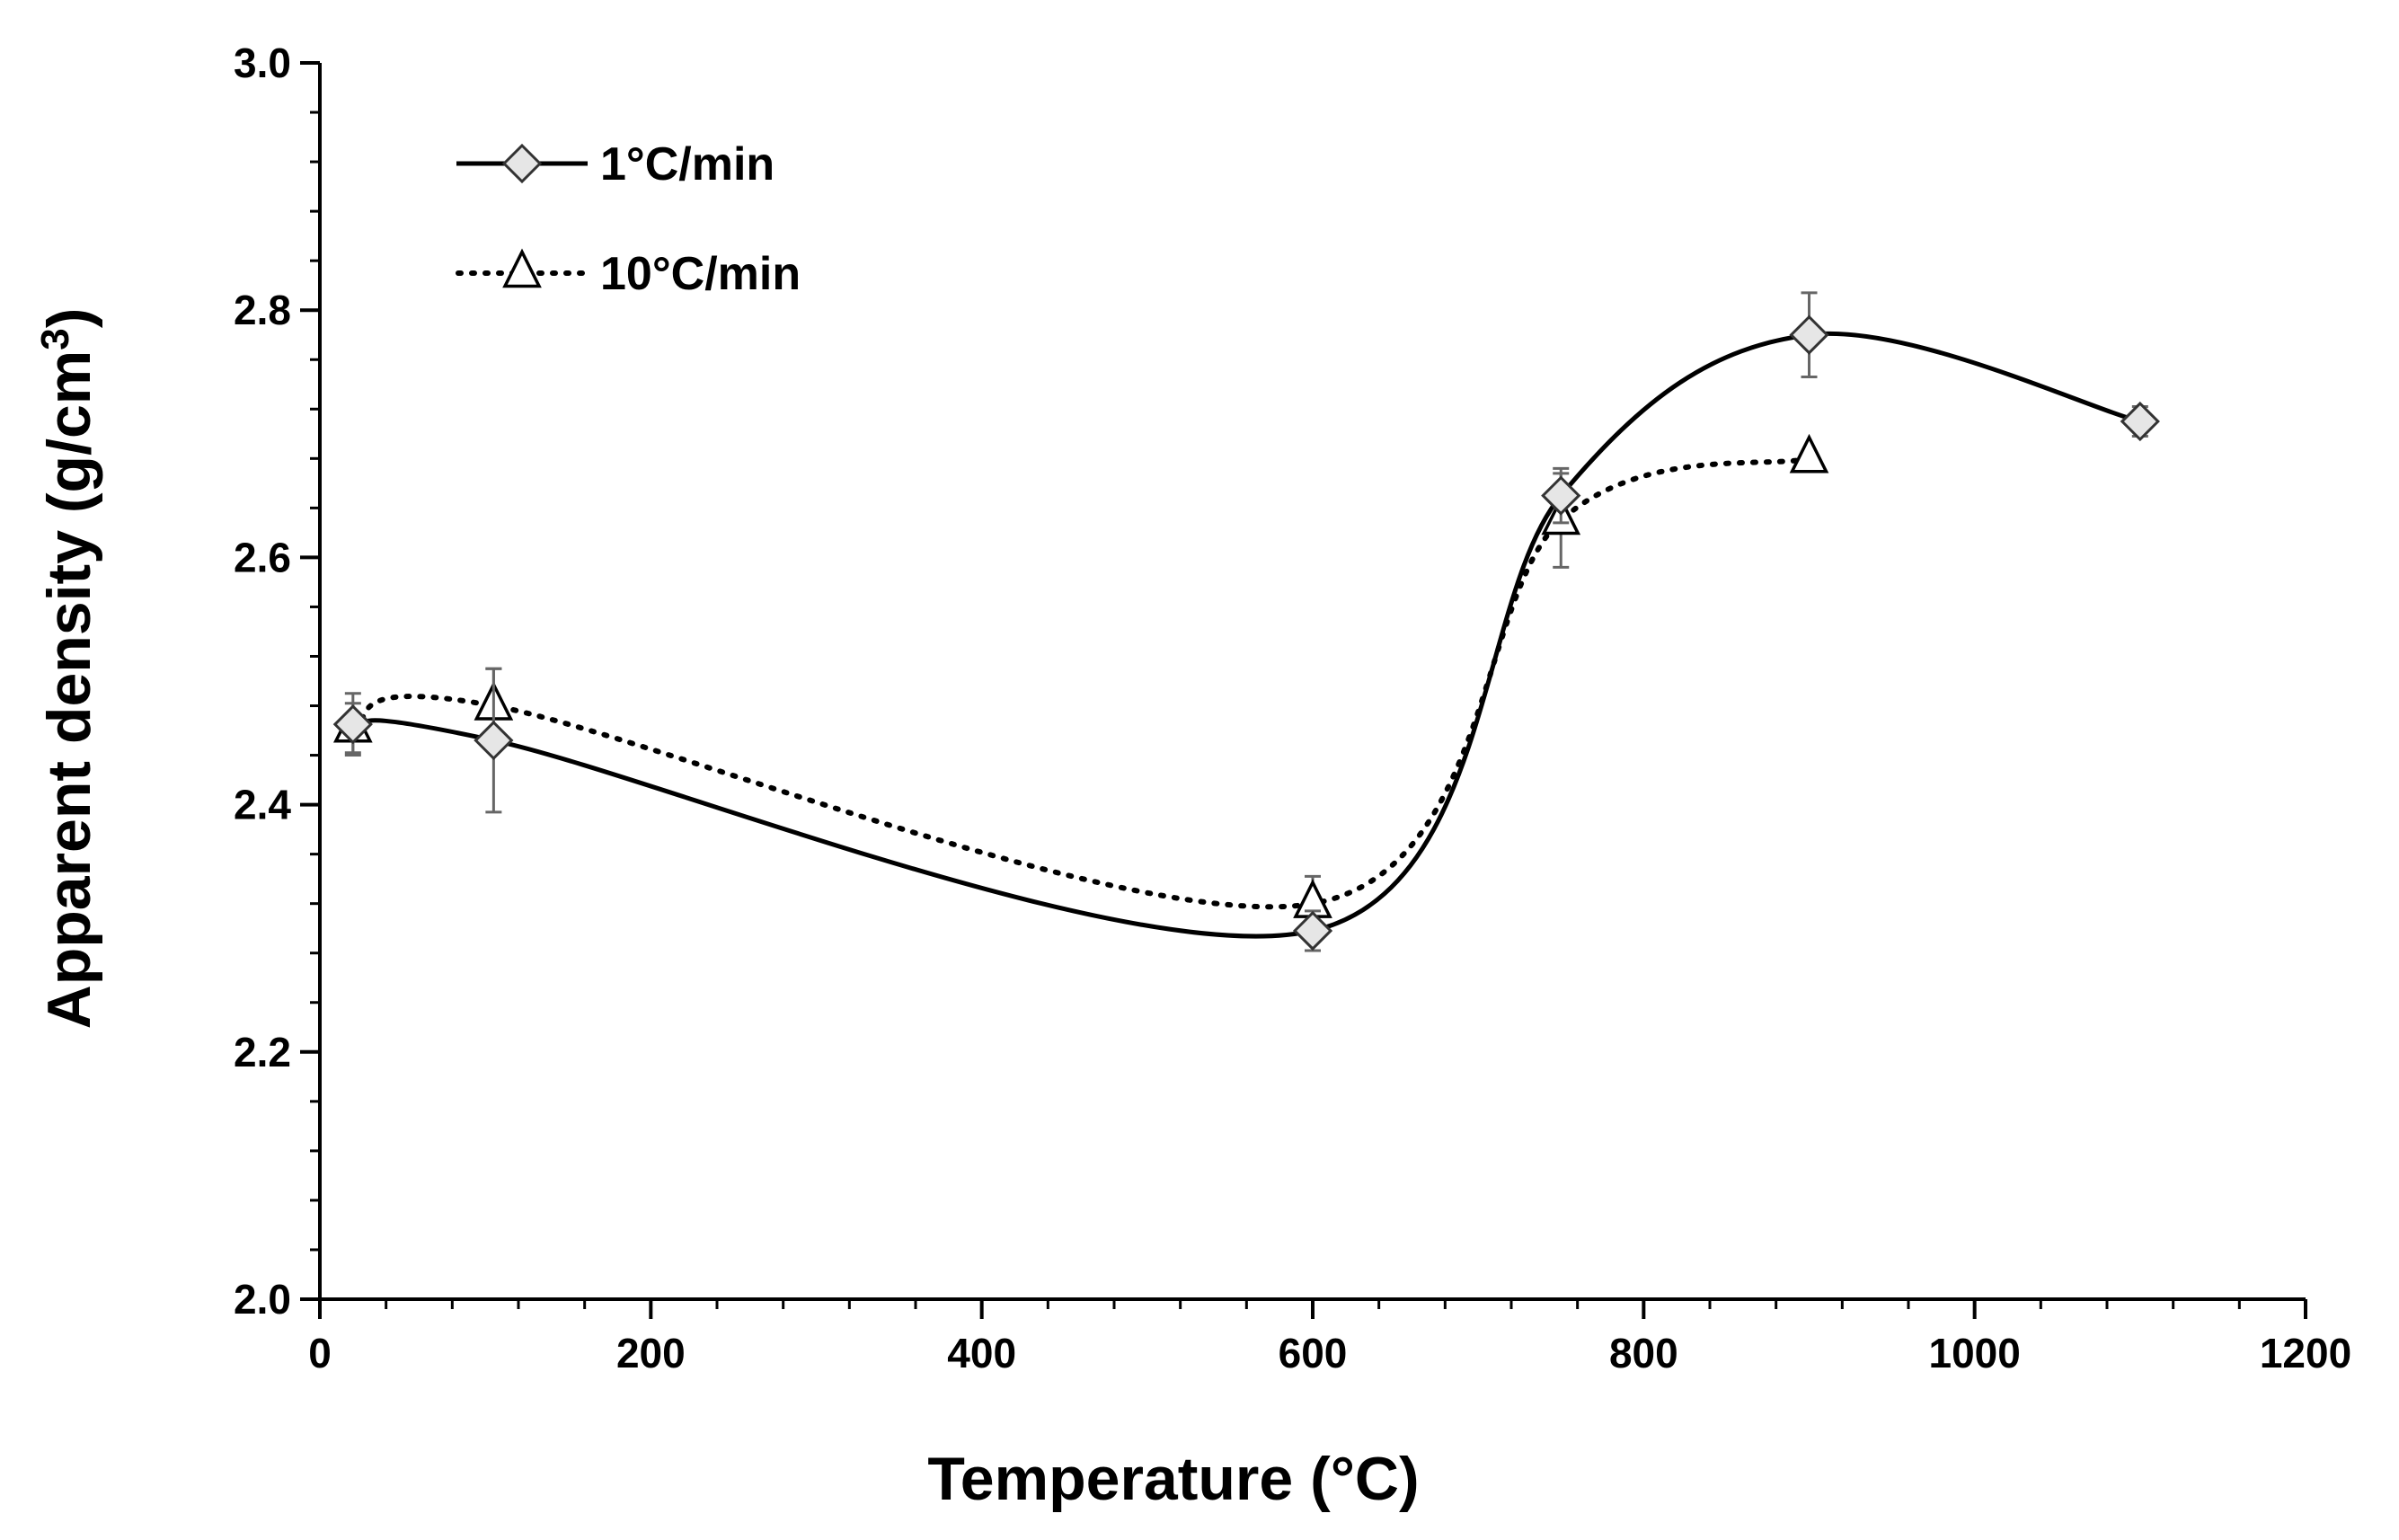 This screenshot has width=2399, height=1540. What do you see at coordinates (262, 310) in the screenshot?
I see `y-tick-label: 2.8` at bounding box center [262, 310].